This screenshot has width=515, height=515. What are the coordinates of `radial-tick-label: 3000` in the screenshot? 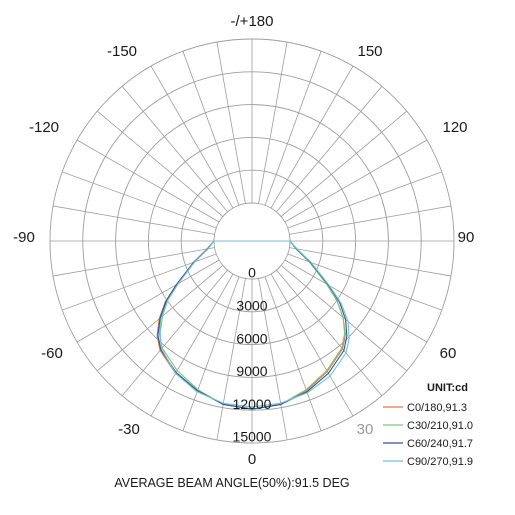 It's located at (251, 306).